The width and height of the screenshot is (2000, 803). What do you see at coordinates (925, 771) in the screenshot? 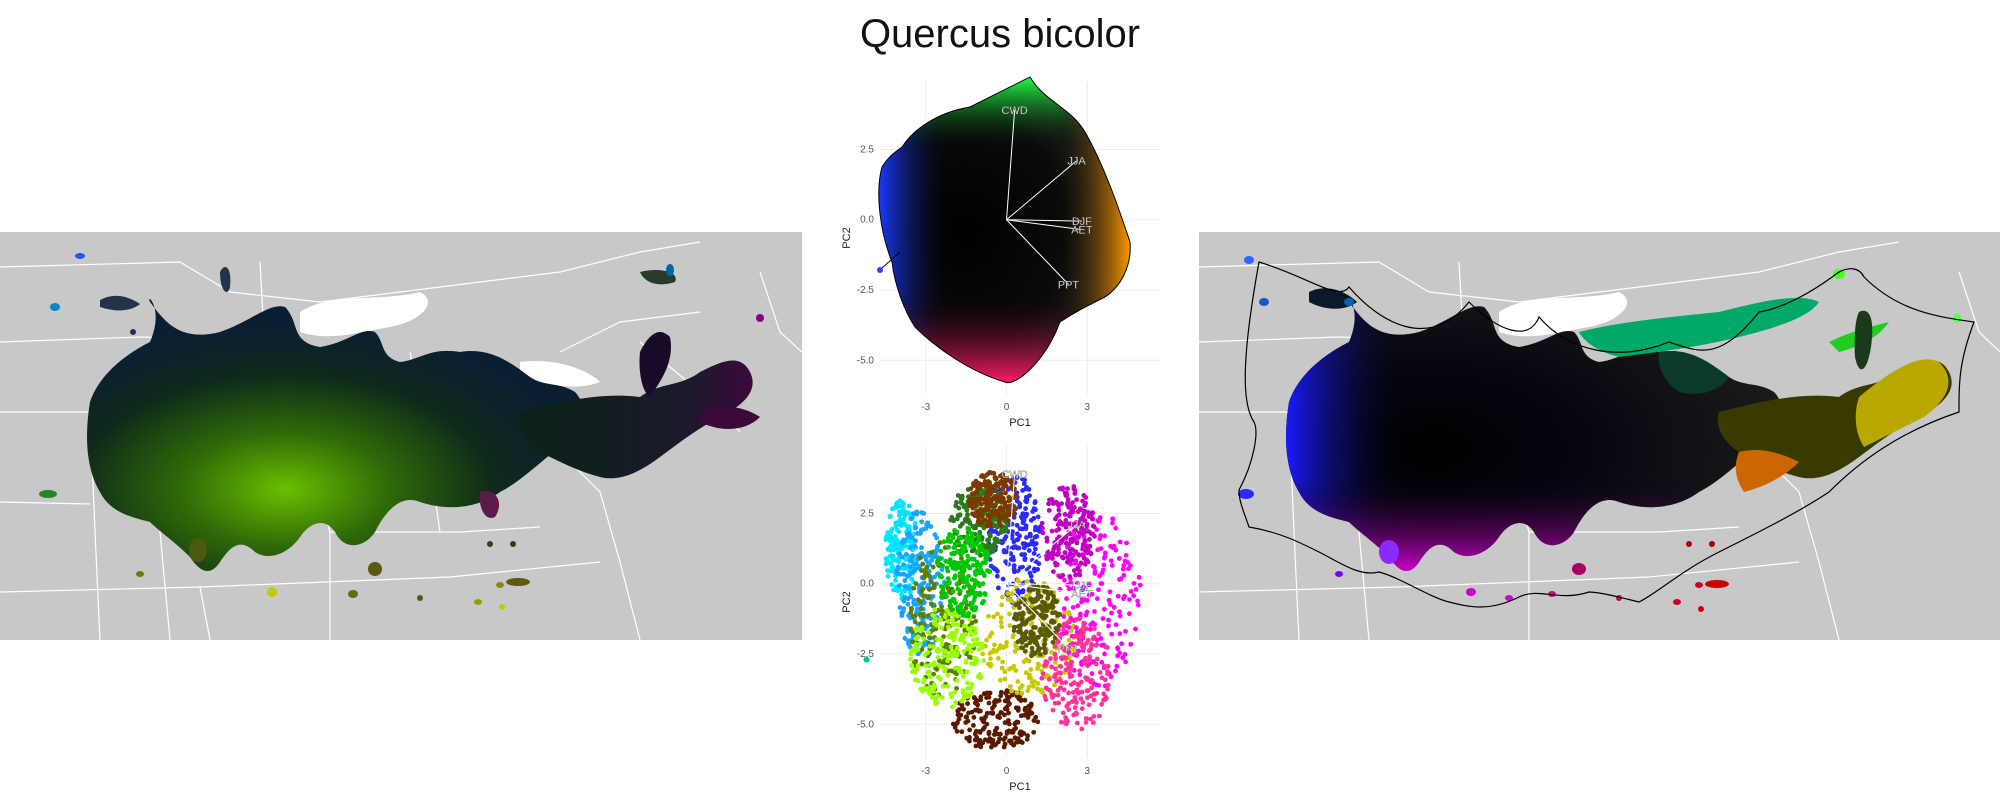
I see `x-tick-label: -3` at bounding box center [925, 771].